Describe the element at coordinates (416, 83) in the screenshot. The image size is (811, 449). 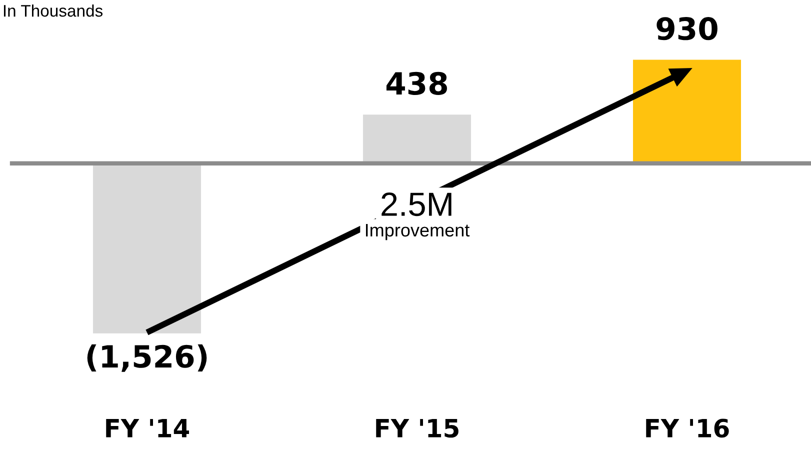
I see `data-label: 438` at that location.